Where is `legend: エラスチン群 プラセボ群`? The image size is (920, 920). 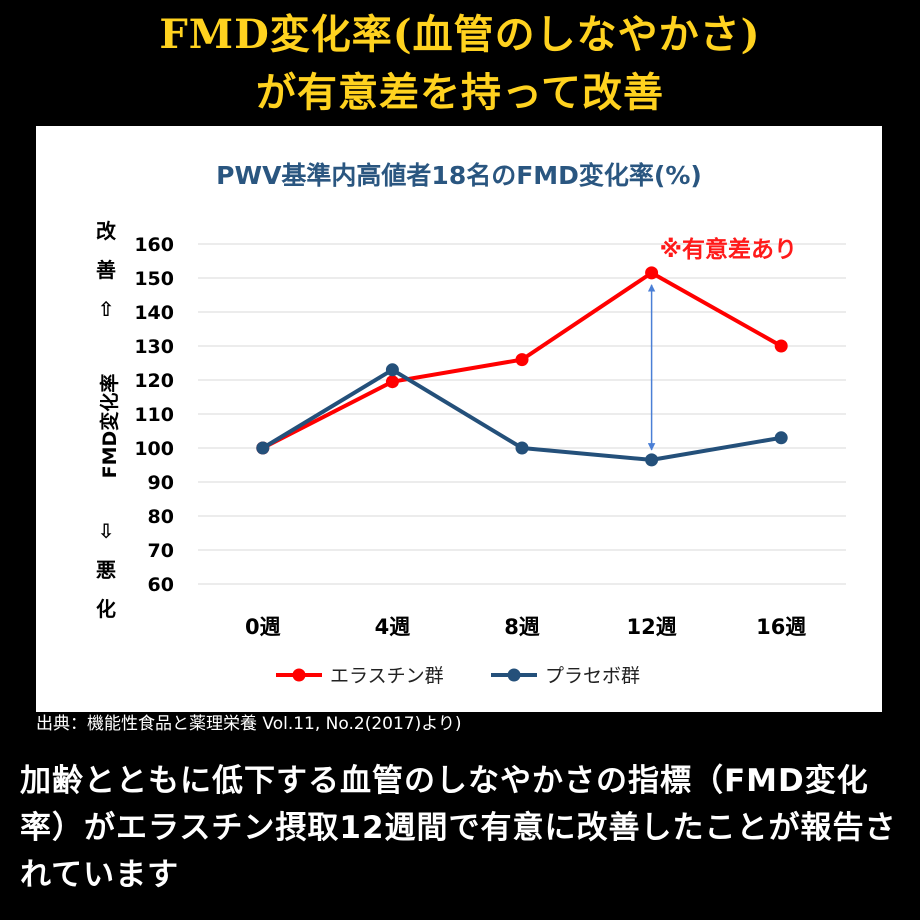 legend: エラスチン群 プラセボ群 is located at coordinates (458, 676).